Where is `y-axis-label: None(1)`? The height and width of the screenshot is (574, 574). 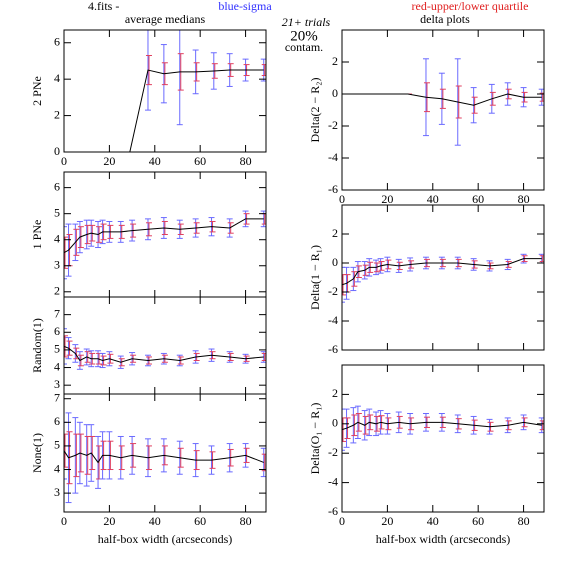 y-axis-label: None(1) is located at coordinates (37, 453).